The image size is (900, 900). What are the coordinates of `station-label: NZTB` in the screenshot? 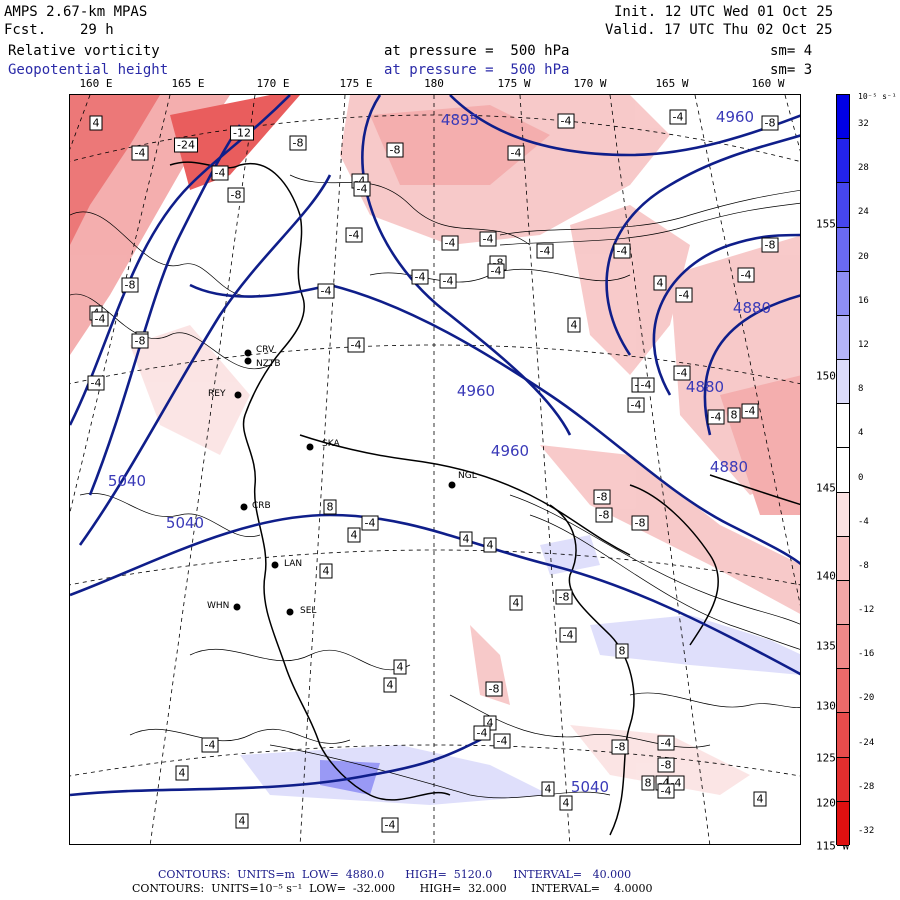 It's located at (268, 364).